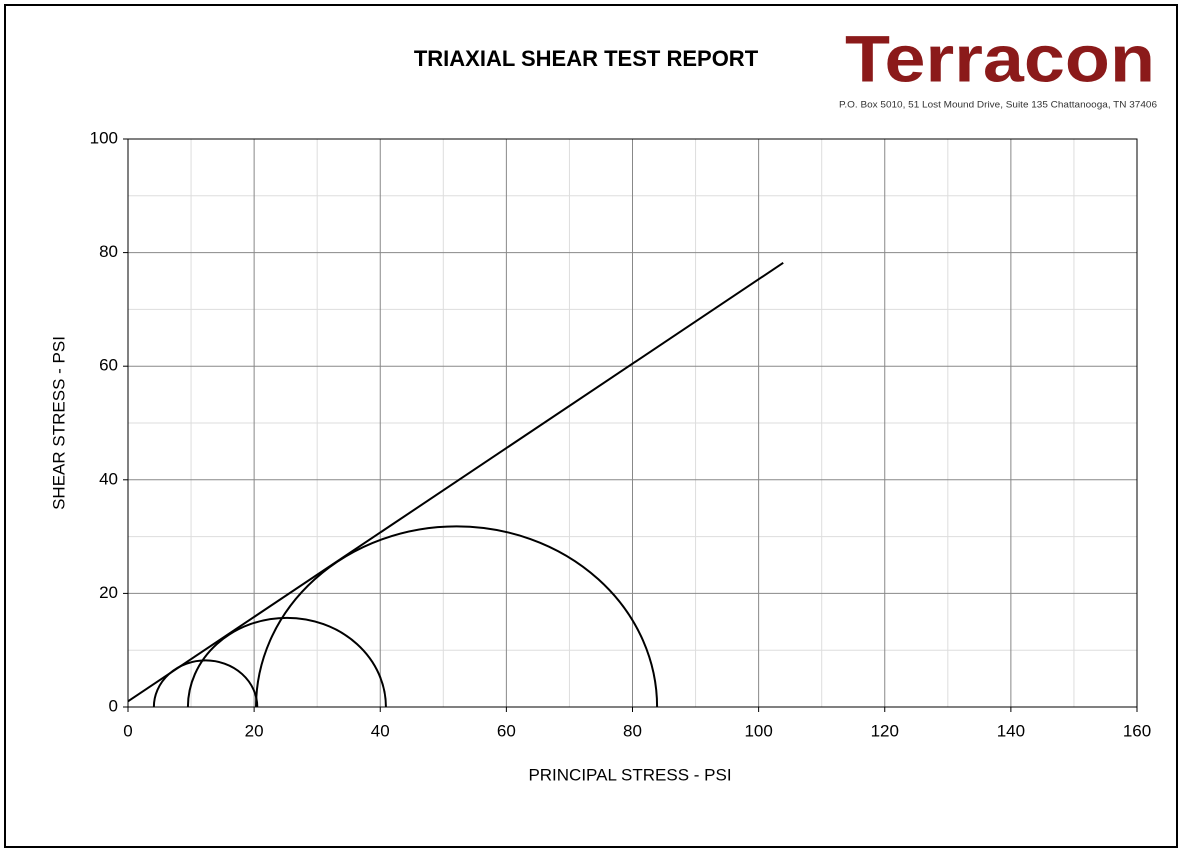  I want to click on x-tick-label: 80, so click(632, 730).